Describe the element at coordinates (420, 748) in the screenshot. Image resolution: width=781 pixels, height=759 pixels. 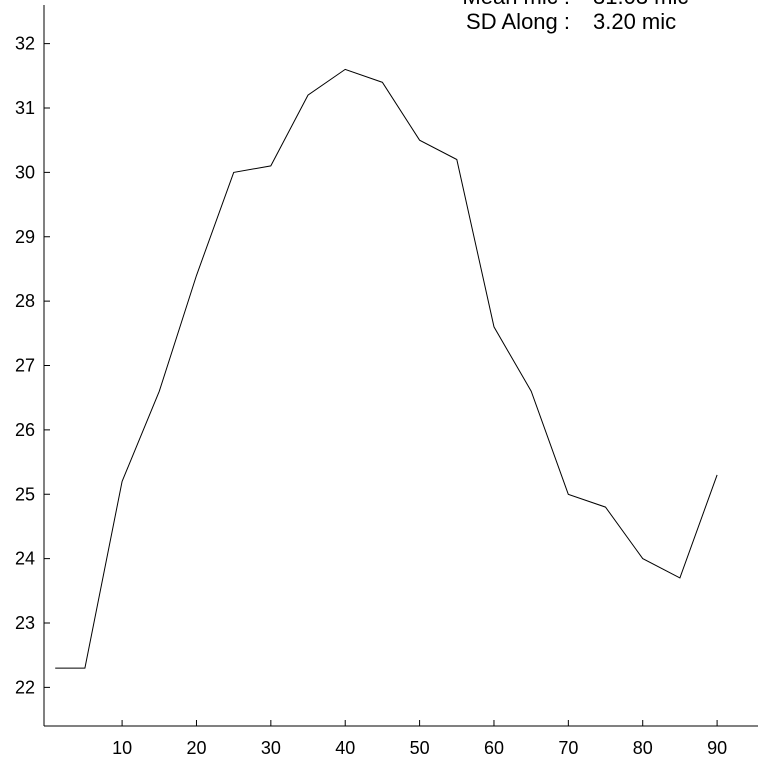
I see `x-tick-label: 50` at that location.